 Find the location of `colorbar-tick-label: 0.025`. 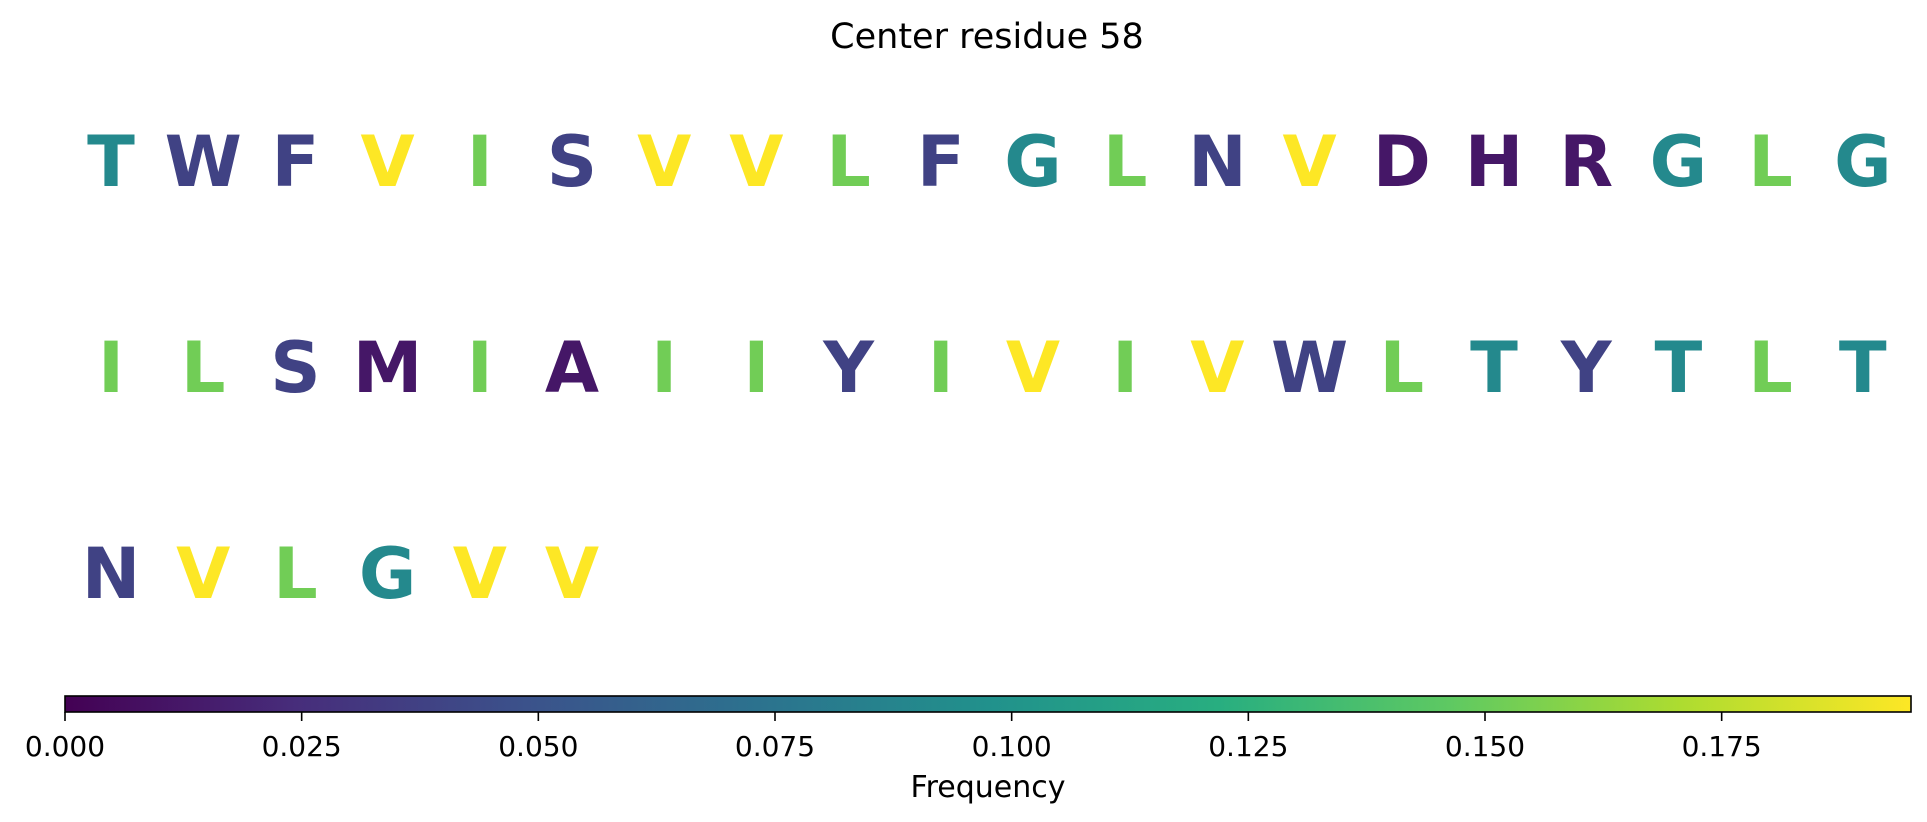

colorbar-tick-label: 0.025 is located at coordinates (302, 746).